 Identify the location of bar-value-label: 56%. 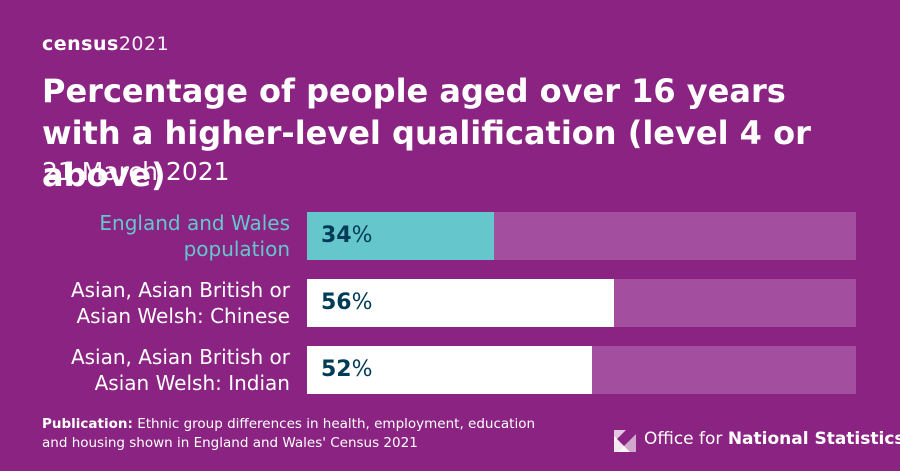
(347, 303).